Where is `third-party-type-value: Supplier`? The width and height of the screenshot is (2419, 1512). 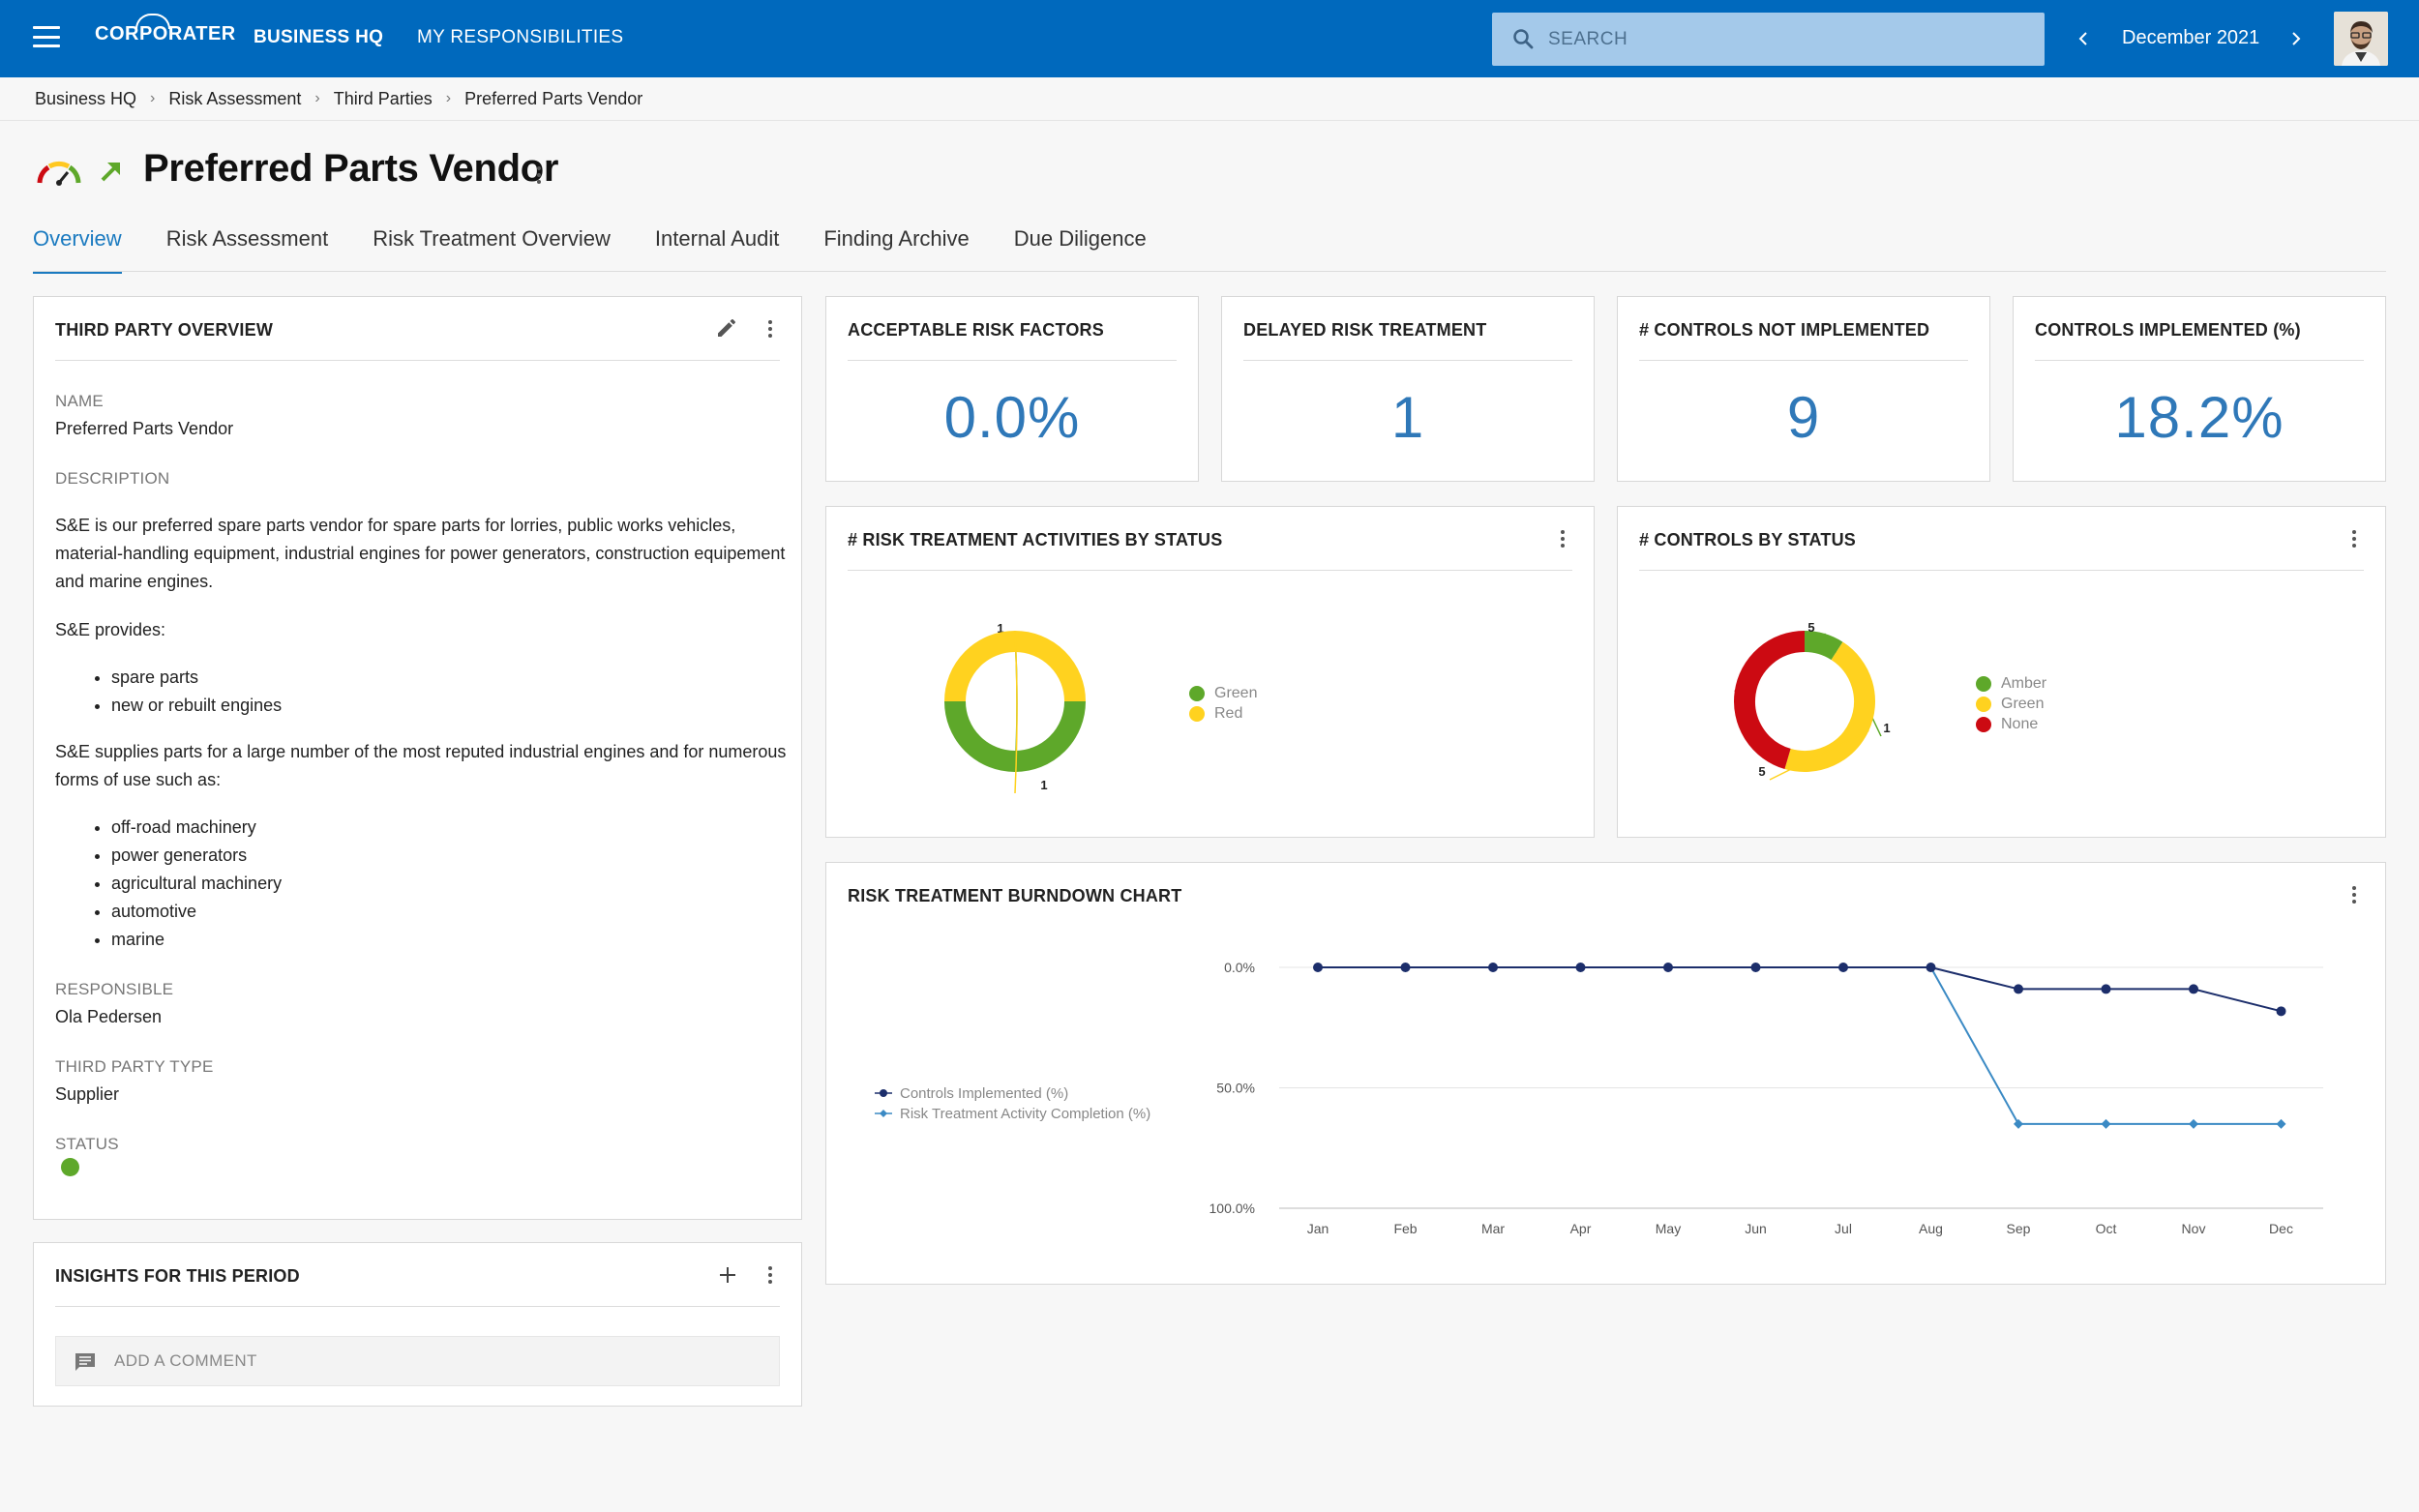
third-party-type-value: Supplier is located at coordinates (87, 1094).